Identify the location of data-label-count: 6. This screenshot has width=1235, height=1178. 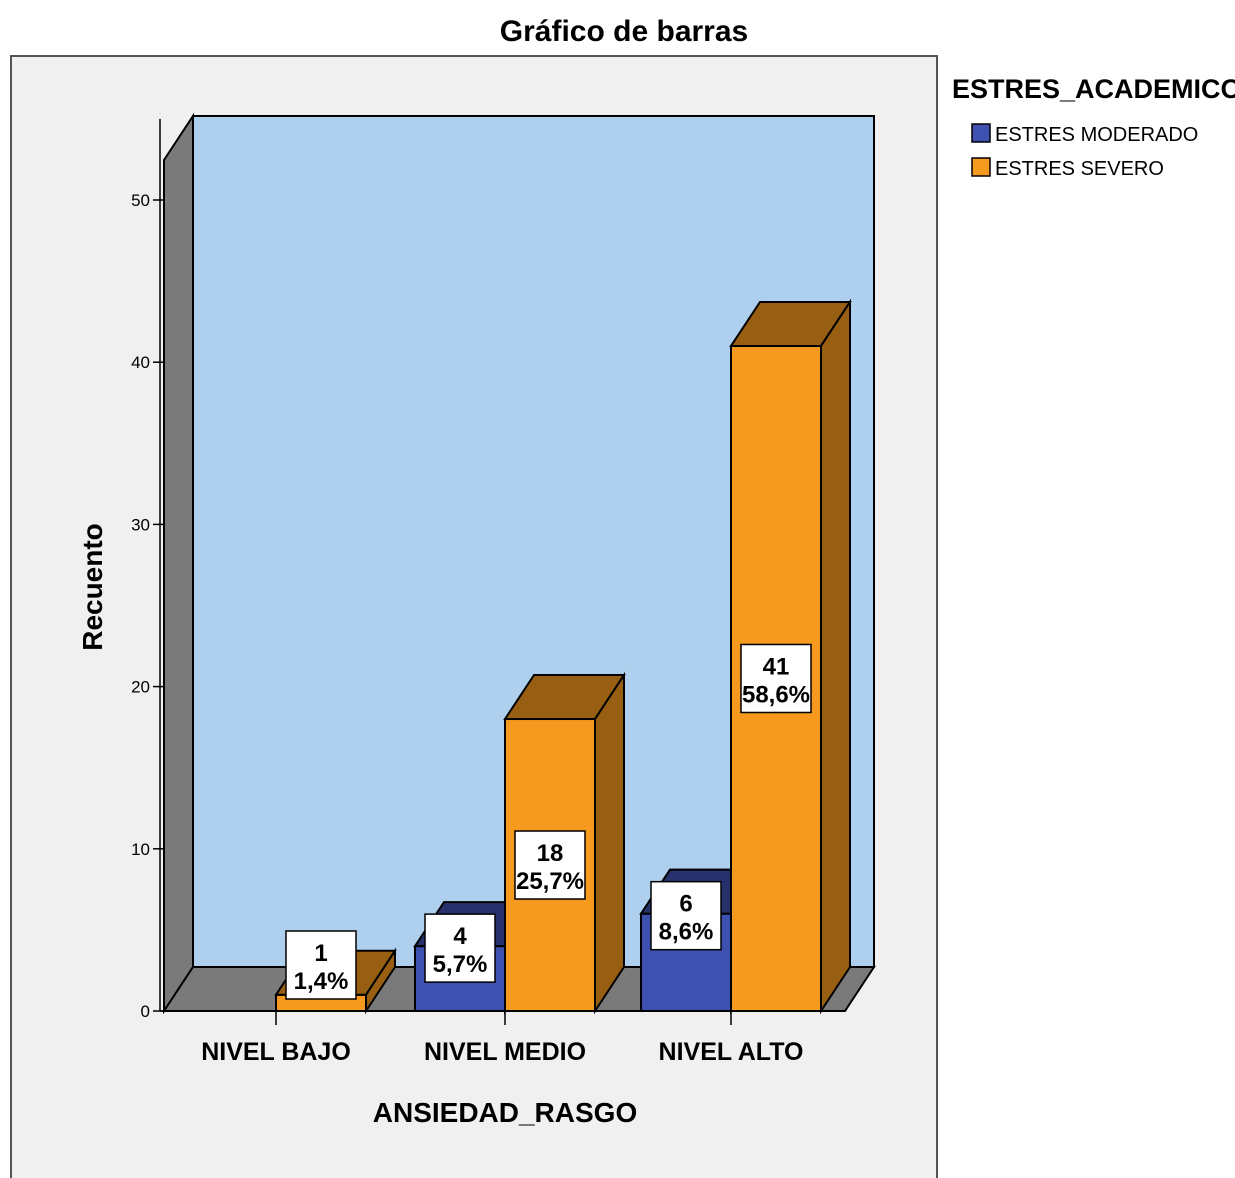
(685, 904).